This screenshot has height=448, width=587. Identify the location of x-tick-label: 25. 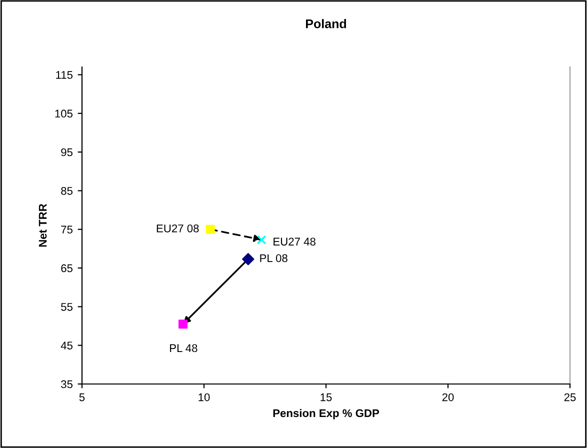
(570, 397).